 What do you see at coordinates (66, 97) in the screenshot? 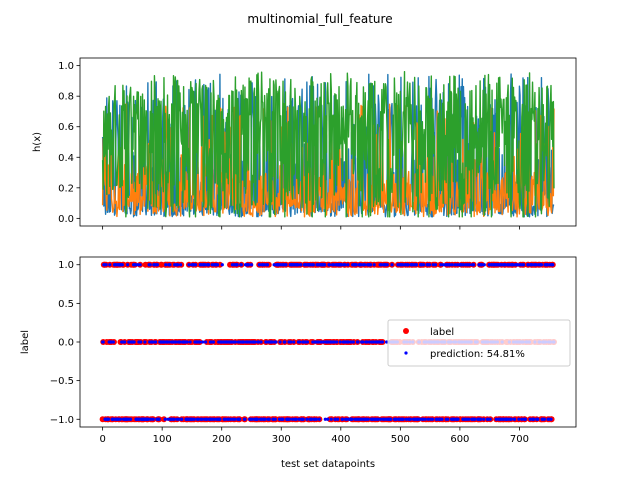
I see `top-y-tick-label: 0.8` at bounding box center [66, 97].